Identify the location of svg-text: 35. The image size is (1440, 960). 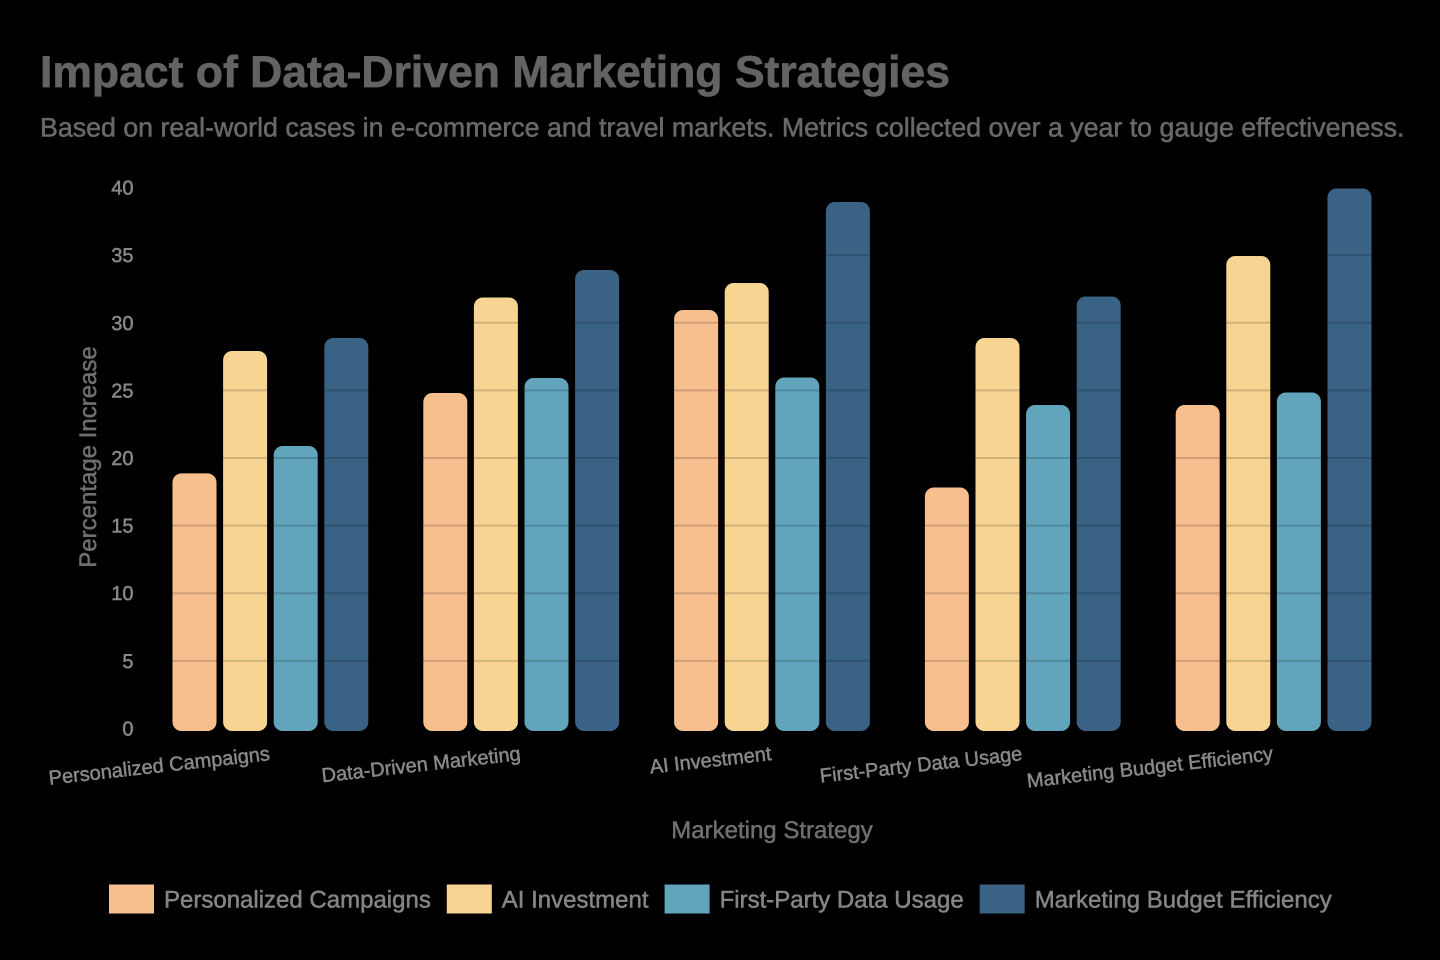
(122, 256).